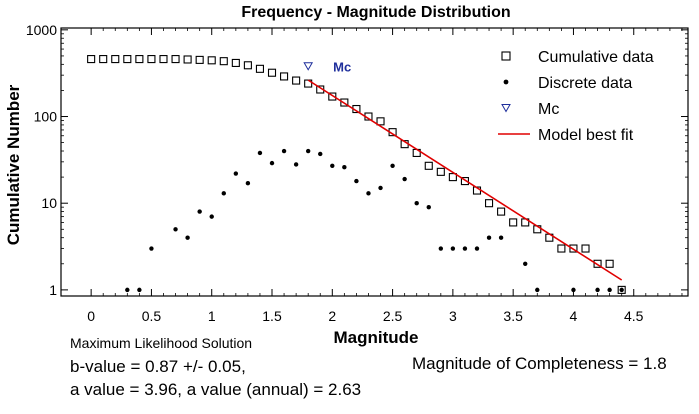 Image resolution: width=699 pixels, height=414 pixels. Describe the element at coordinates (41, 30) in the screenshot. I see `y-tick-label: 1000` at that location.